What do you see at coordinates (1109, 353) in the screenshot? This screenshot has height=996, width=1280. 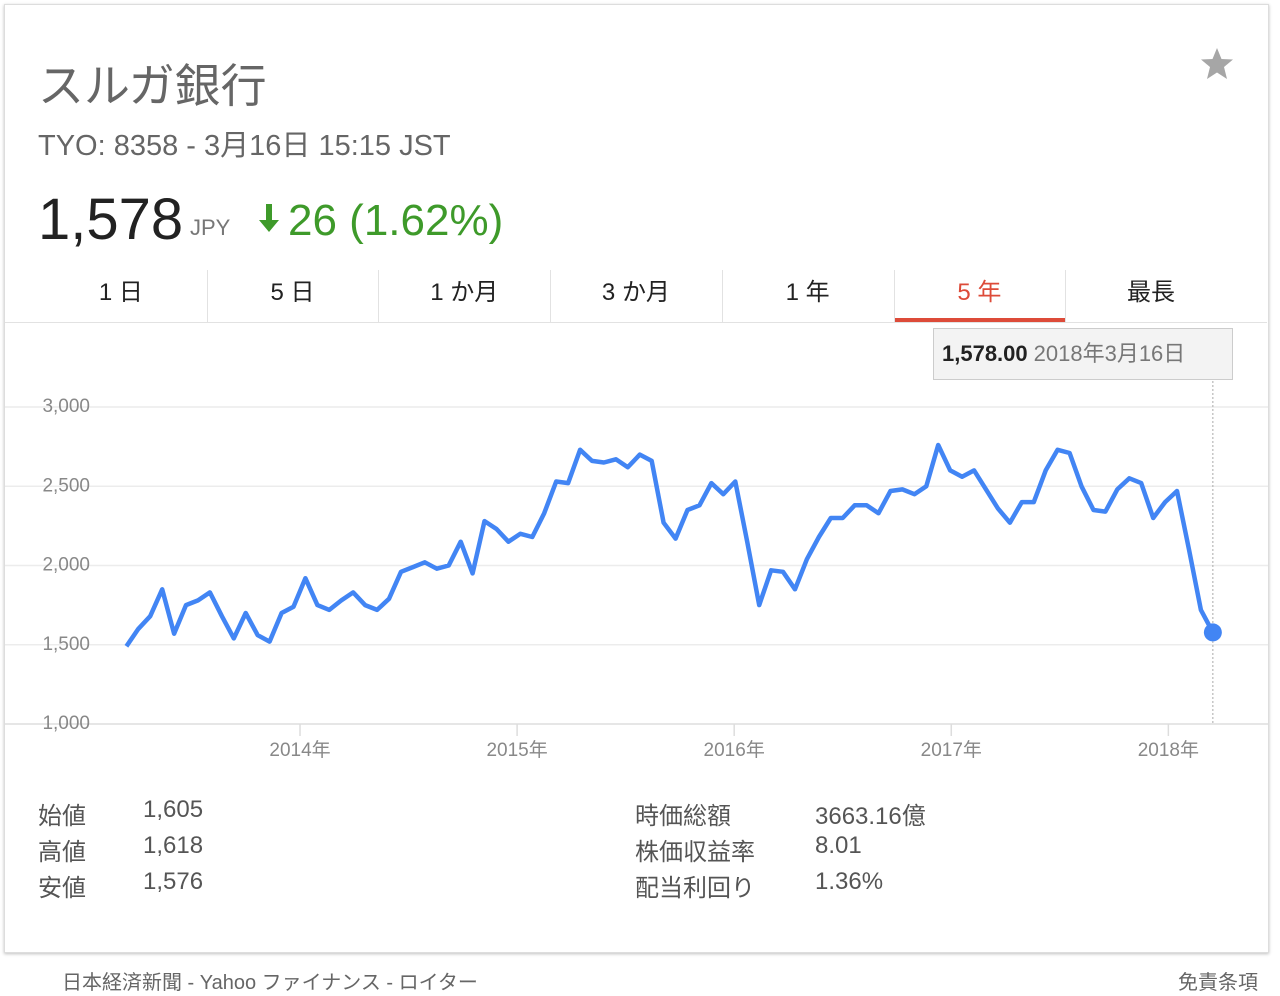 I see `tooltip-date: 2018年3月16日` at bounding box center [1109, 353].